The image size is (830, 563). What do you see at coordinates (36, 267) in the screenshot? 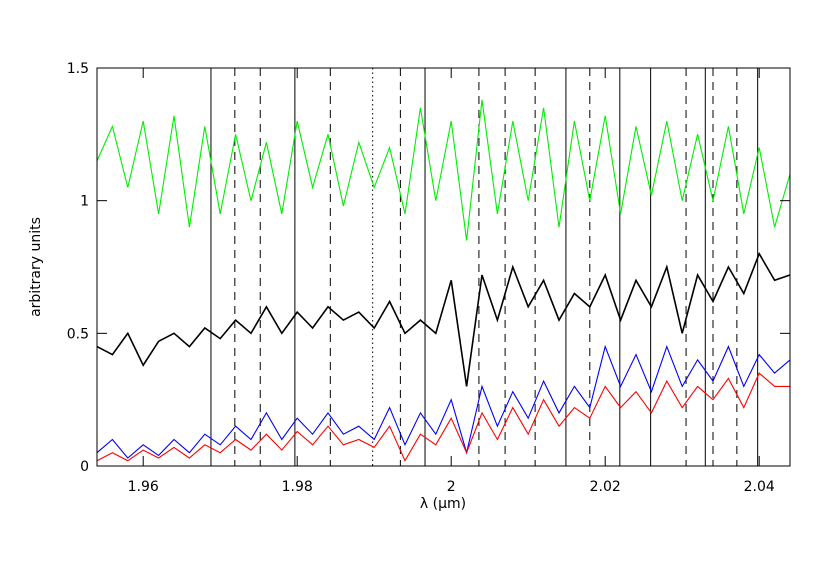
I see `y-axis-label: arbitrary units` at bounding box center [36, 267].